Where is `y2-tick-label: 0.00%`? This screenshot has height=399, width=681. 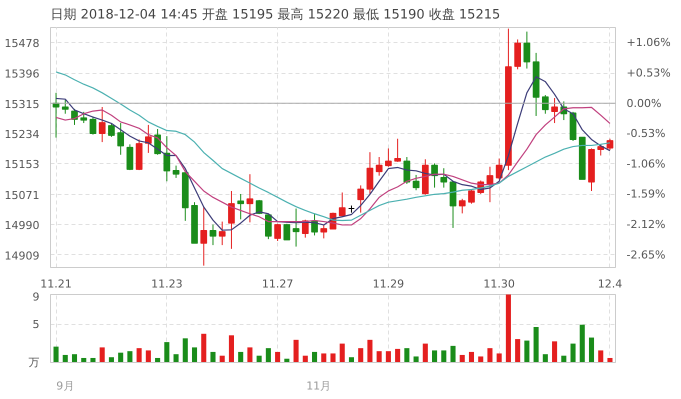
y2-tick-label: 0.00% is located at coordinates (644, 103).